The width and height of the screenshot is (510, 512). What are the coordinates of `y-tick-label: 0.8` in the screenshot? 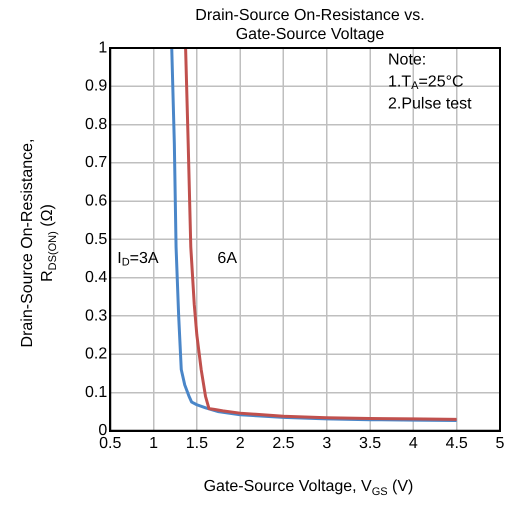 It's located at (96, 124).